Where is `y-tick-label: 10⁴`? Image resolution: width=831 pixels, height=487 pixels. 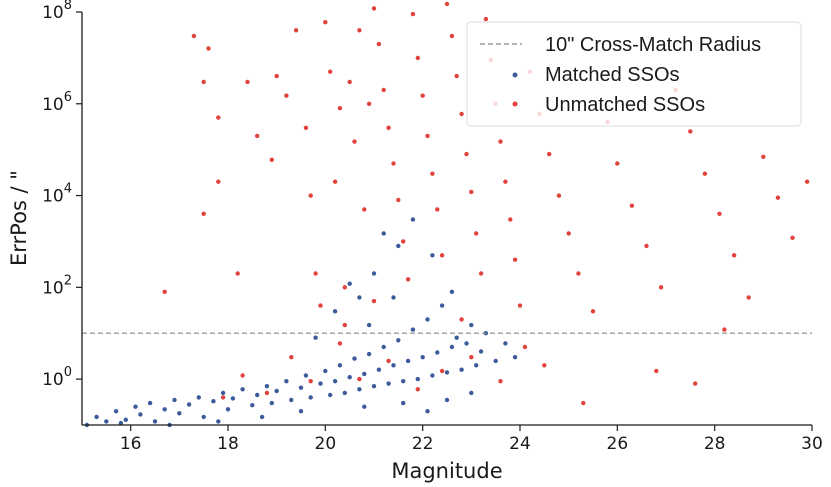 y-tick-label: 10⁴ is located at coordinates (57, 194).